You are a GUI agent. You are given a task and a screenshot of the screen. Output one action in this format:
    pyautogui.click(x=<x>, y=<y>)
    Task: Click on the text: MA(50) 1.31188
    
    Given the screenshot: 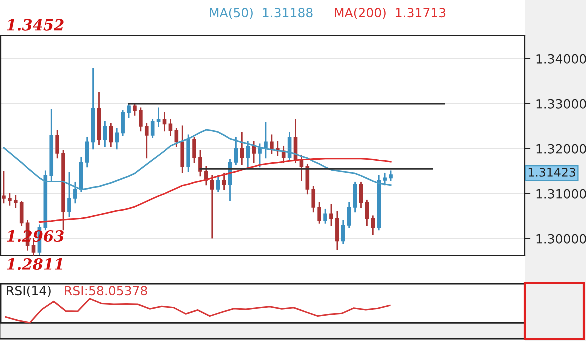 What is the action you would take?
    pyautogui.click(x=261, y=14)
    